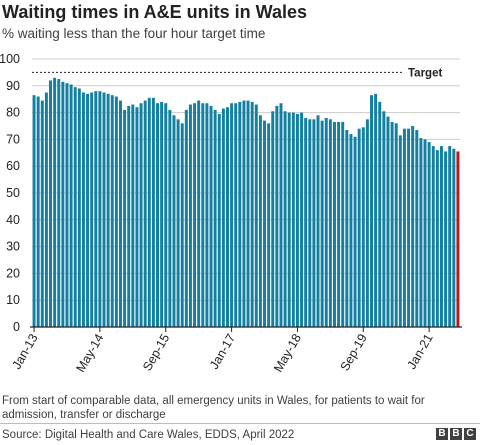  I want to click on x-tick-label: Jan-17, so click(222, 351).